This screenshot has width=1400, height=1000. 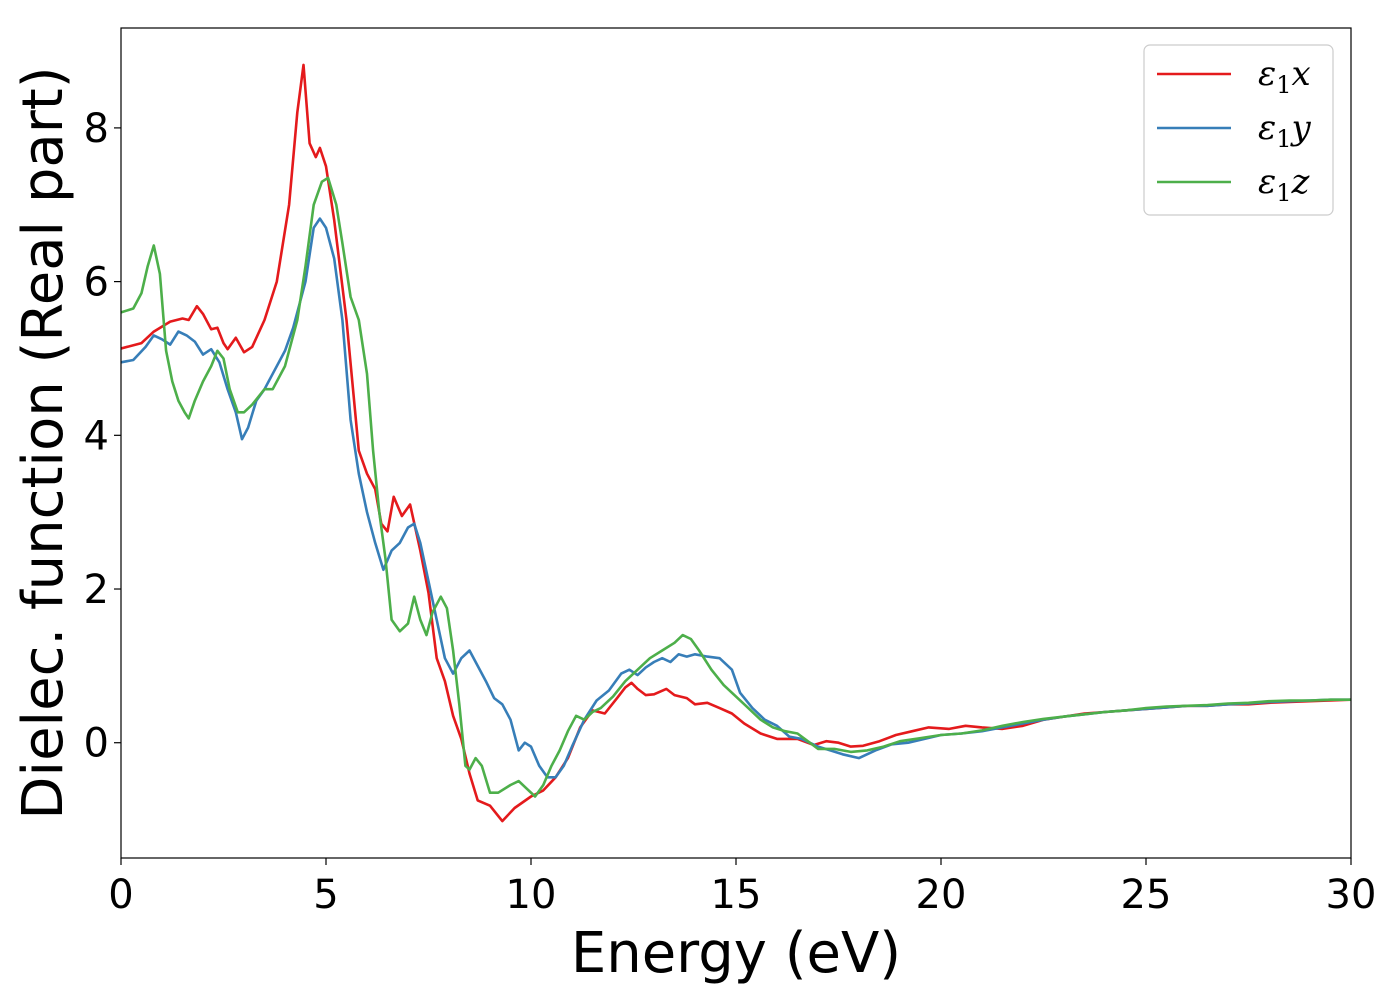 What do you see at coordinates (736, 953) in the screenshot?
I see `x-axis-label: Energy (eV)` at bounding box center [736, 953].